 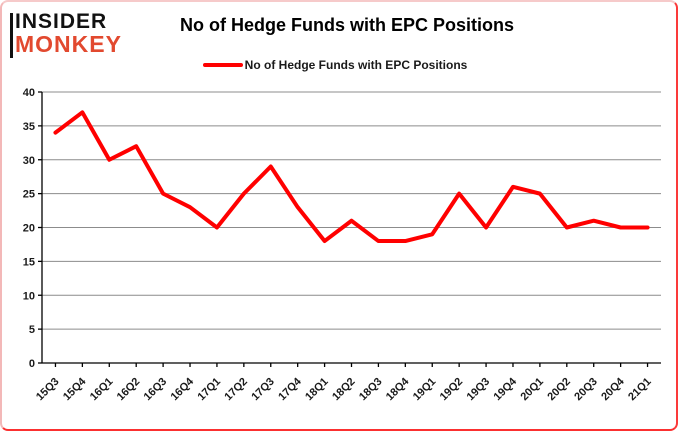 What do you see at coordinates (425, 390) in the screenshot?
I see `x-tick-label: 19Q1` at bounding box center [425, 390].